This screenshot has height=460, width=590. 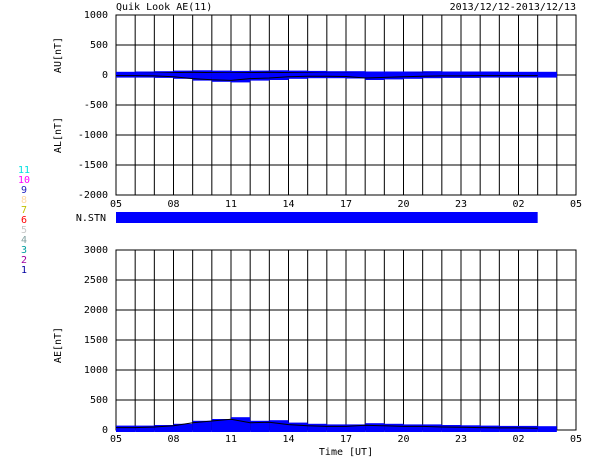 I want to click on legend-item: 9, so click(x=24, y=190).